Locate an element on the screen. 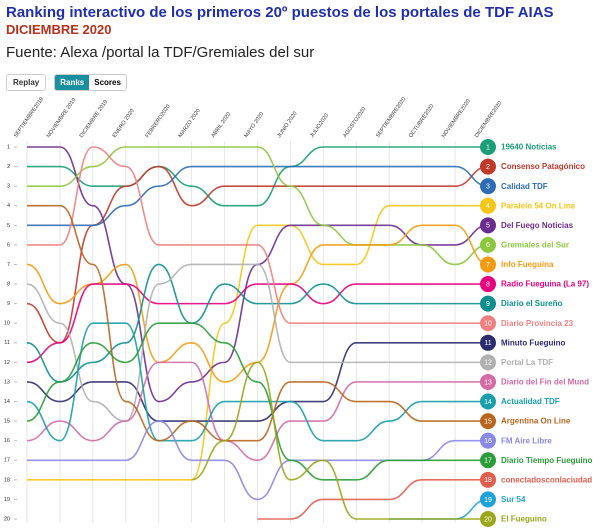 The image size is (600, 529). y-tick-label: 16 is located at coordinates (7, 441).